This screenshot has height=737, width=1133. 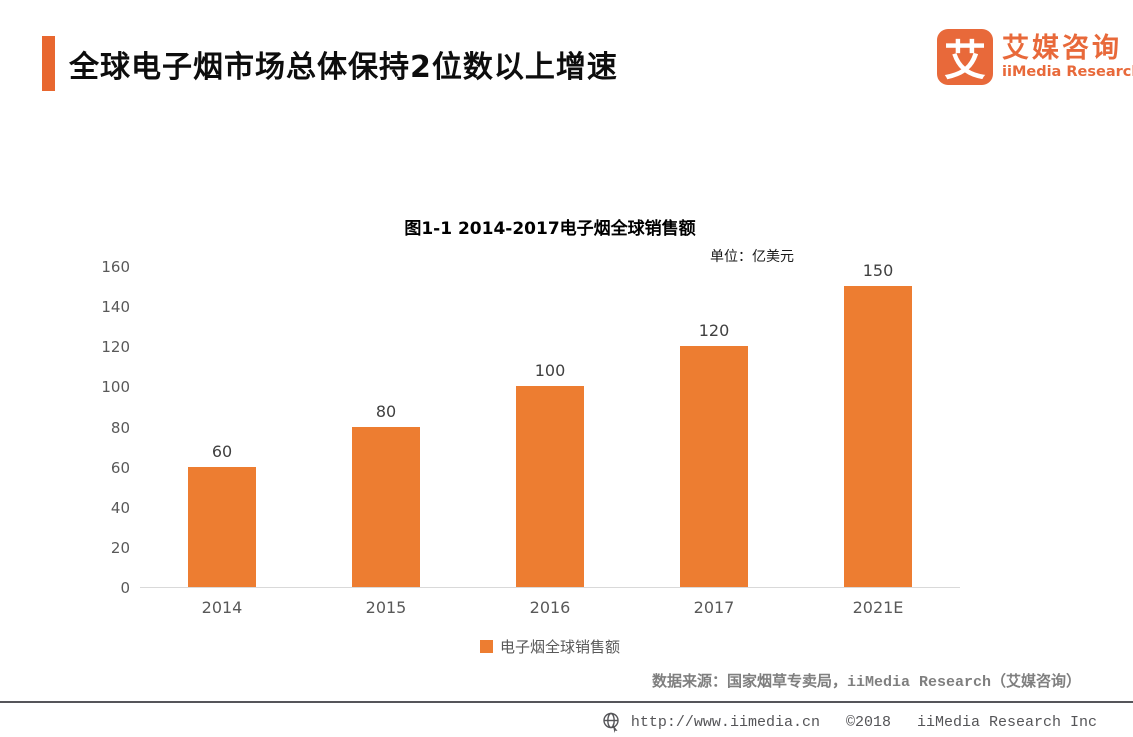 I want to click on y-tick-label: 40, so click(x=120, y=507).